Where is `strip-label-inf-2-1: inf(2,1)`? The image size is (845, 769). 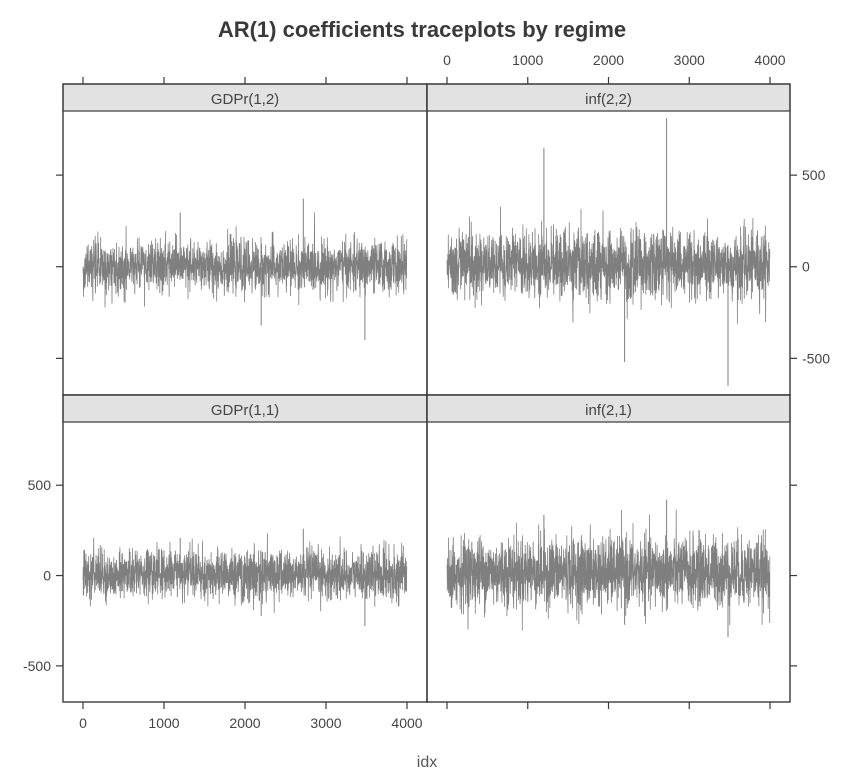 strip-label-inf-2-1: inf(2,1) is located at coordinates (608, 410).